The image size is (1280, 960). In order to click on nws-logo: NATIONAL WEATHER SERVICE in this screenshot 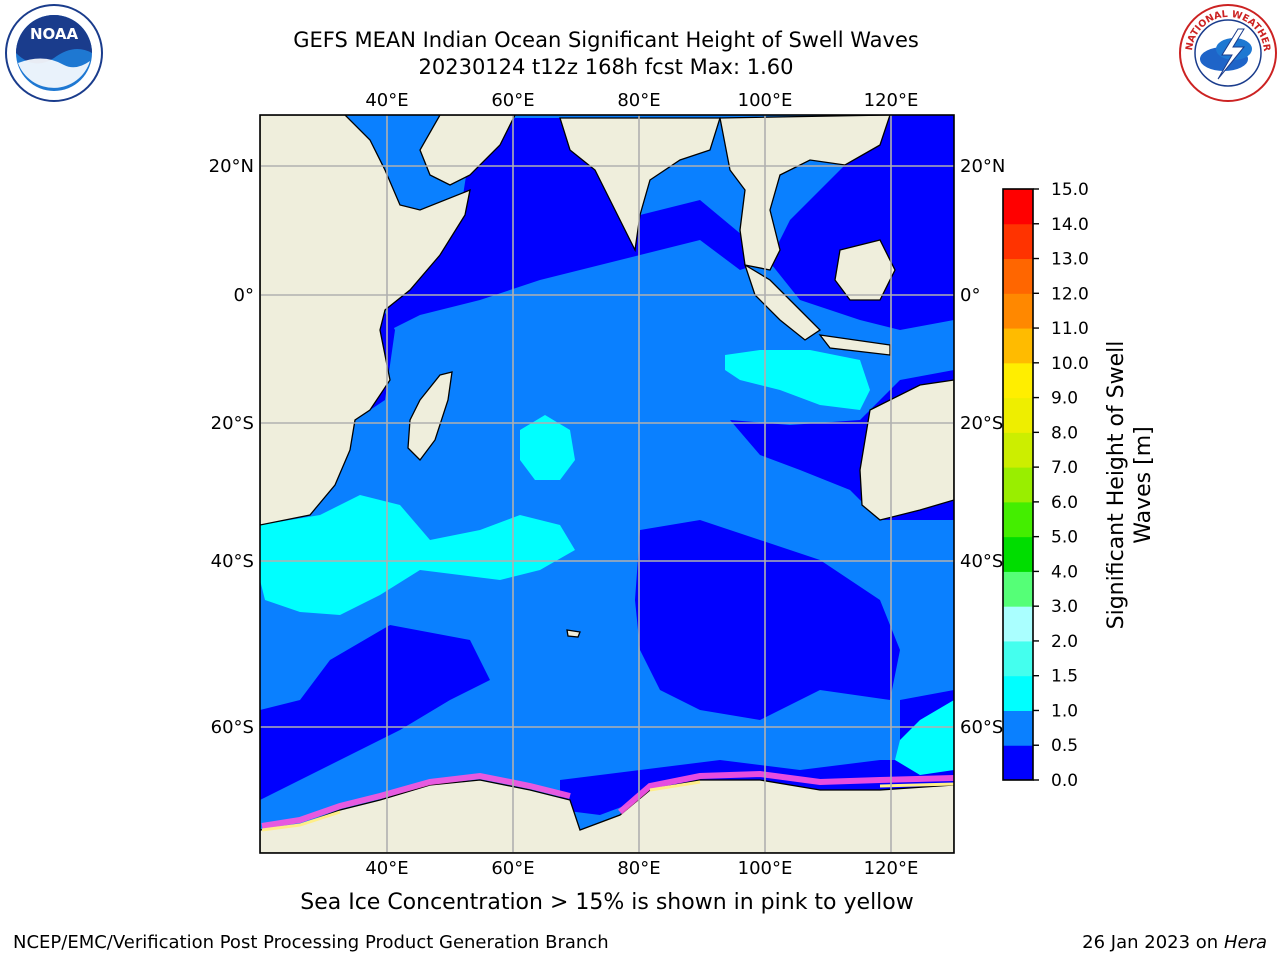, I will do `click(1227, 52)`.